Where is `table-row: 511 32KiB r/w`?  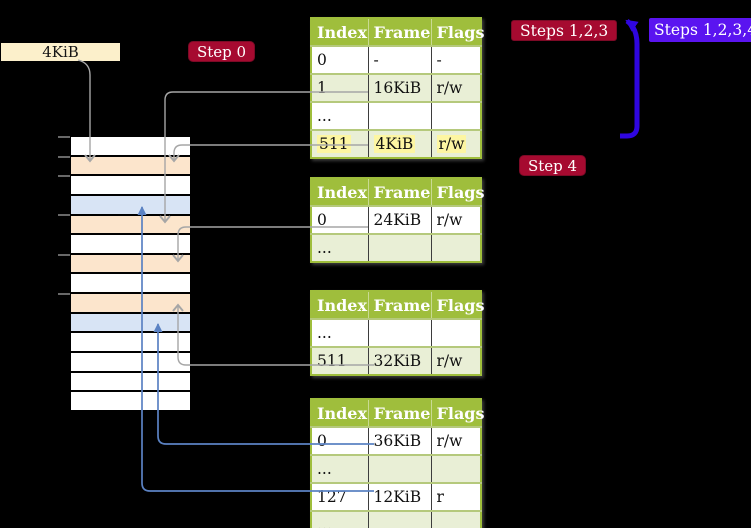
table-row: 511 32KiB r/w is located at coordinates (396, 360).